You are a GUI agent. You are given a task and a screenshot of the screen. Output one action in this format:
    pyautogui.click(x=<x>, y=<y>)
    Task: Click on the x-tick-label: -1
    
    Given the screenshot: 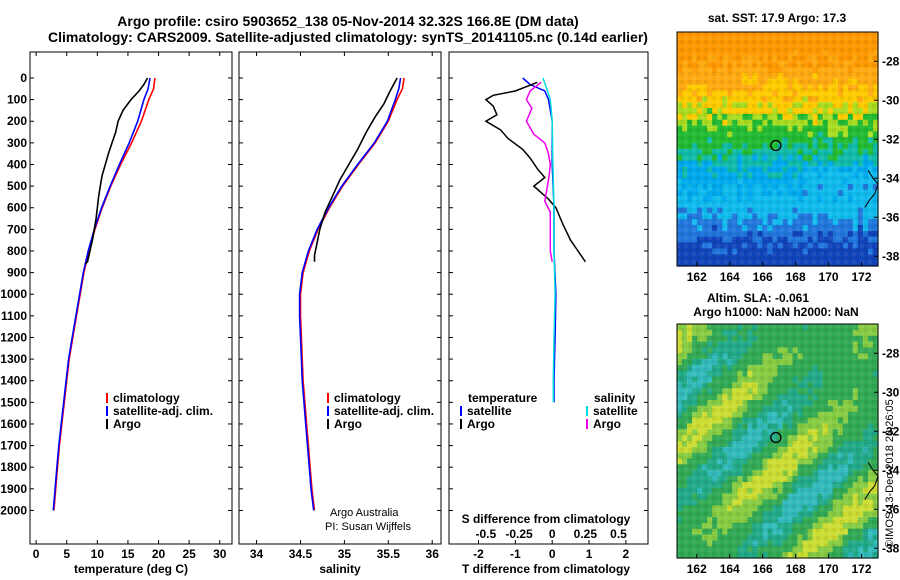 What is the action you would take?
    pyautogui.click(x=515, y=554)
    